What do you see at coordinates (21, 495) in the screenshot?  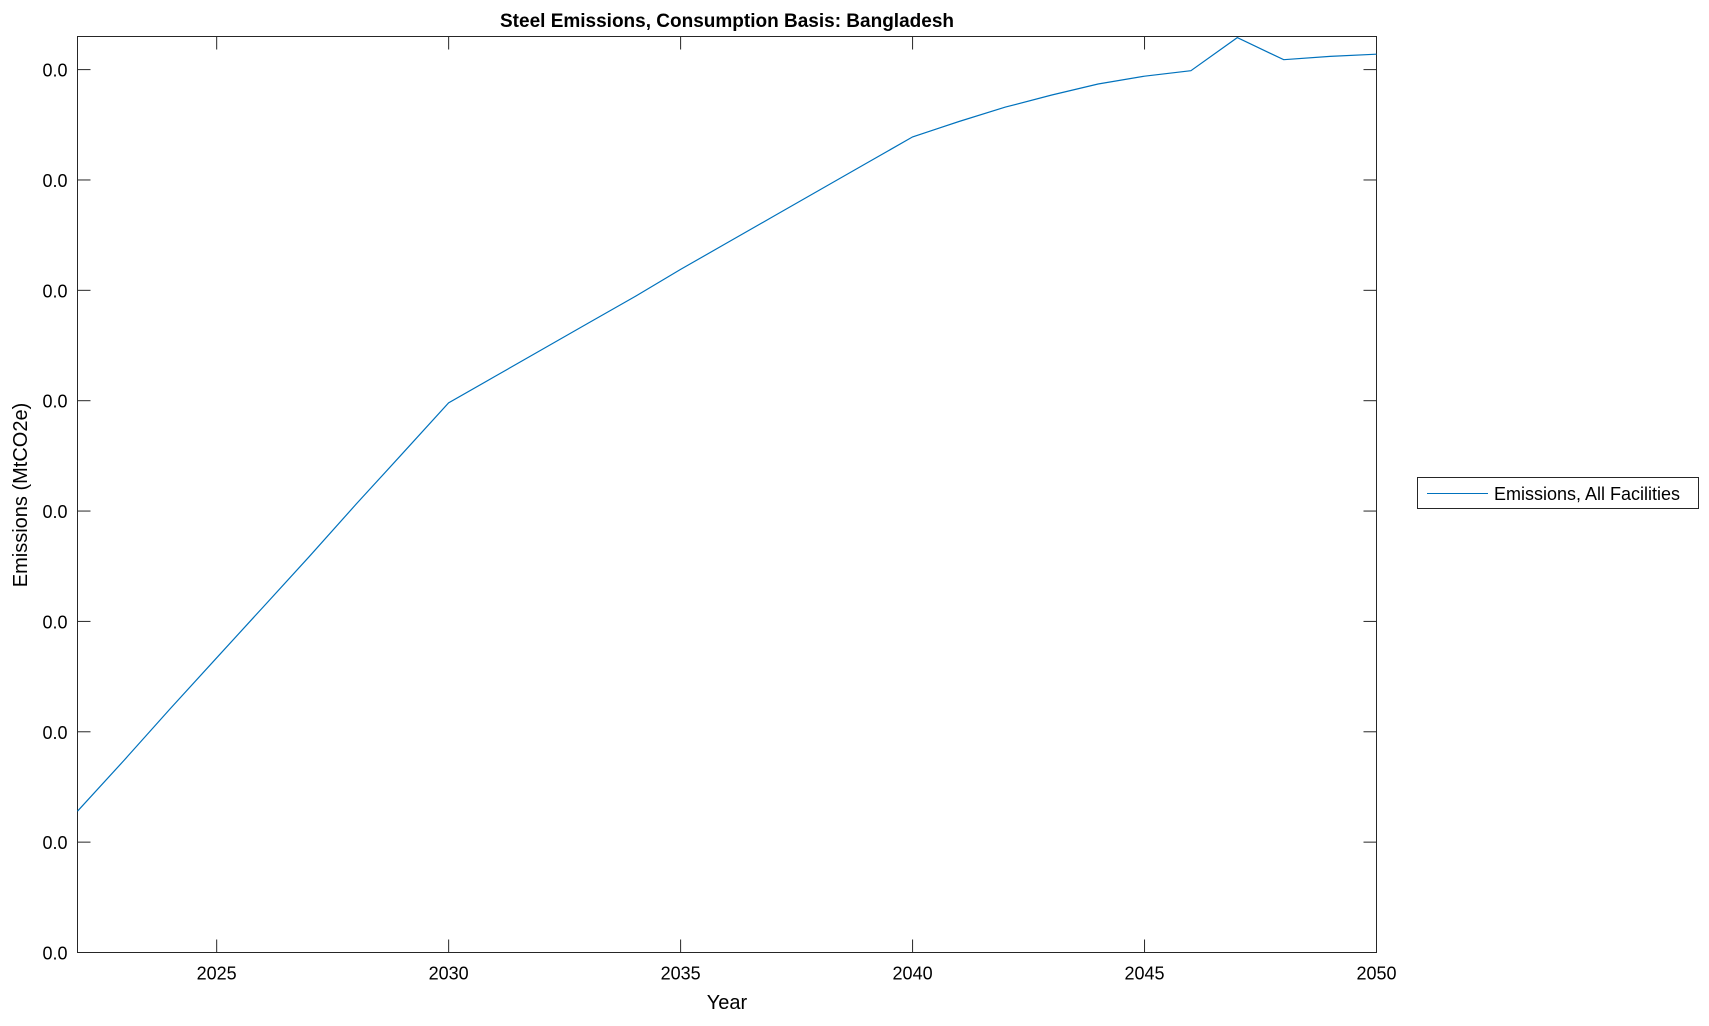 I see `y-axis-label: Emissions (MtCO2e)` at bounding box center [21, 495].